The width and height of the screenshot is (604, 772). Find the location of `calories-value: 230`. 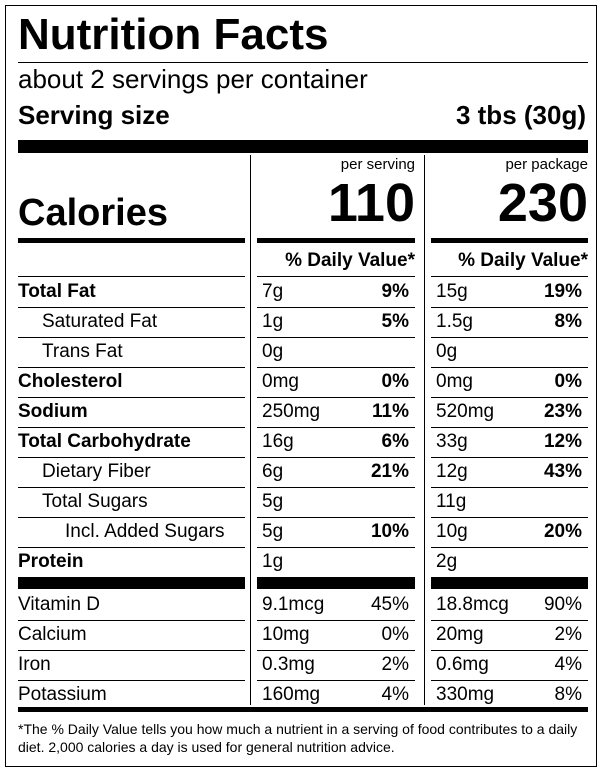

calories-value: 230 is located at coordinates (542, 203).